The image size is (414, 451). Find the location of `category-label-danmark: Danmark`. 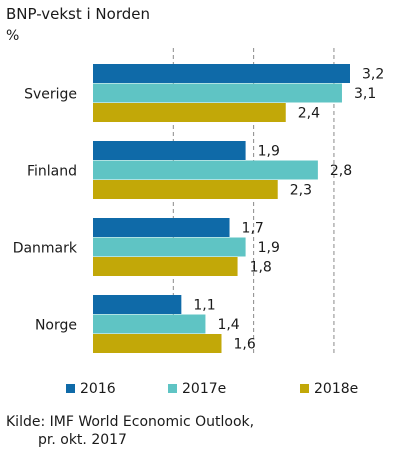

category-label-danmark: Danmark is located at coordinates (45, 248).